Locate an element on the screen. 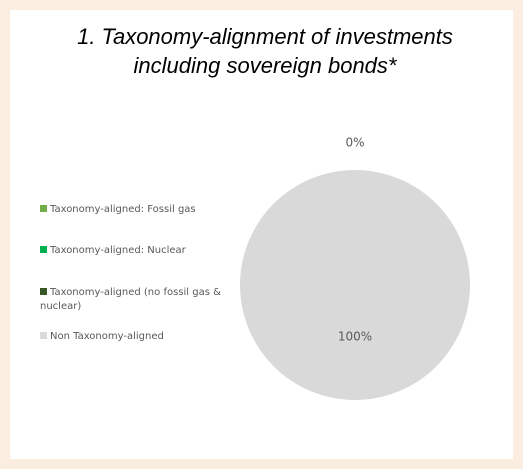  legend-item: Taxonomy-aligned: Fossil gas is located at coordinates (135, 210).